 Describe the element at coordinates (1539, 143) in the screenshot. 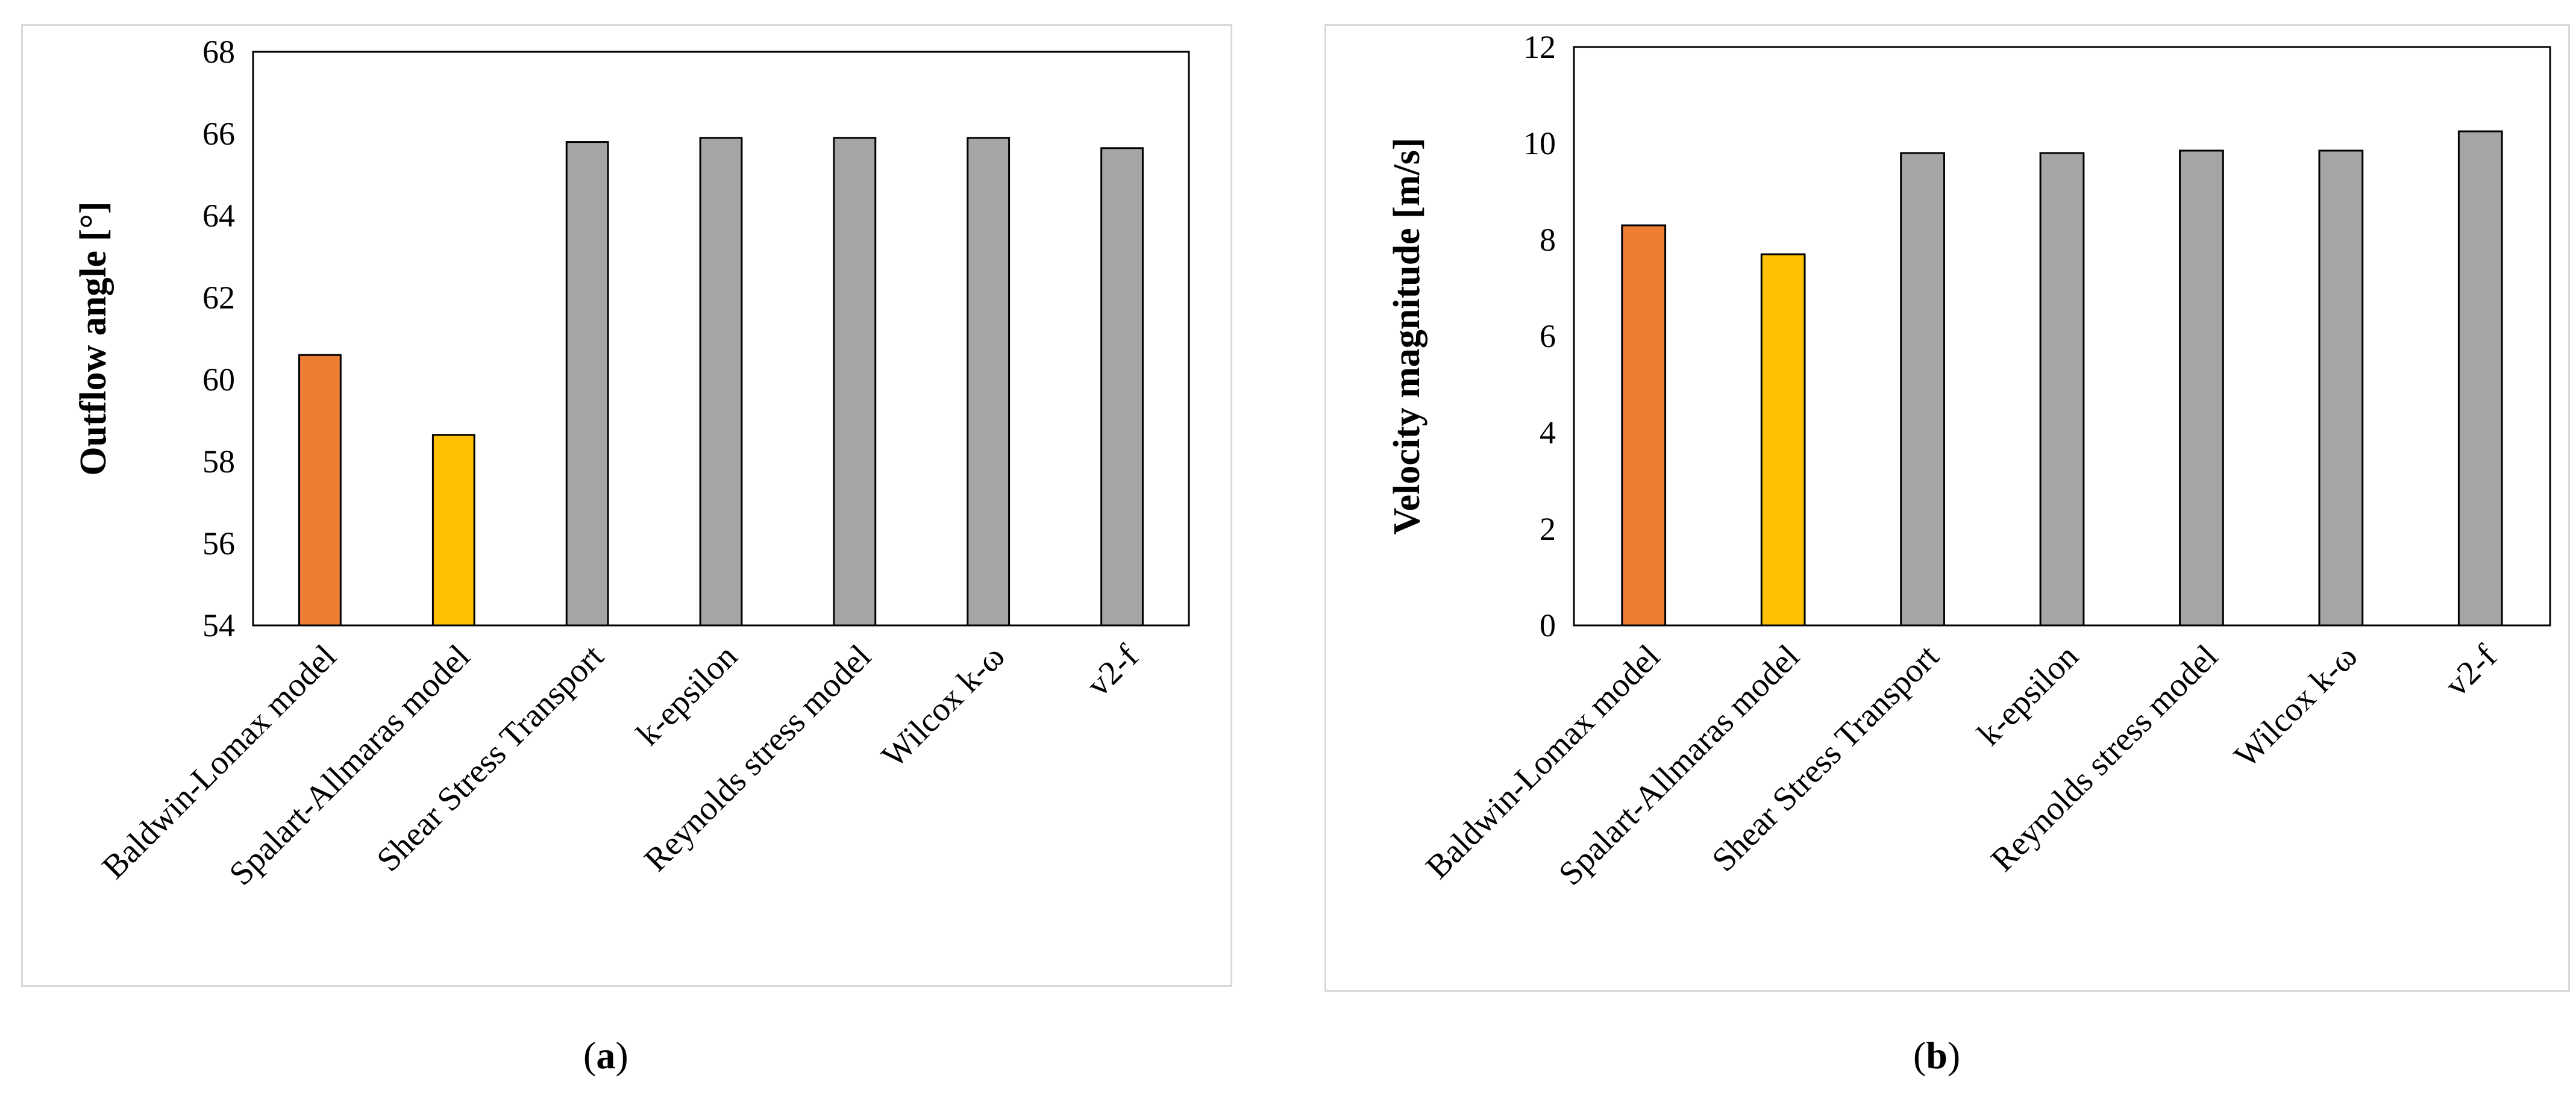

I see `y-tick-label: 10` at that location.